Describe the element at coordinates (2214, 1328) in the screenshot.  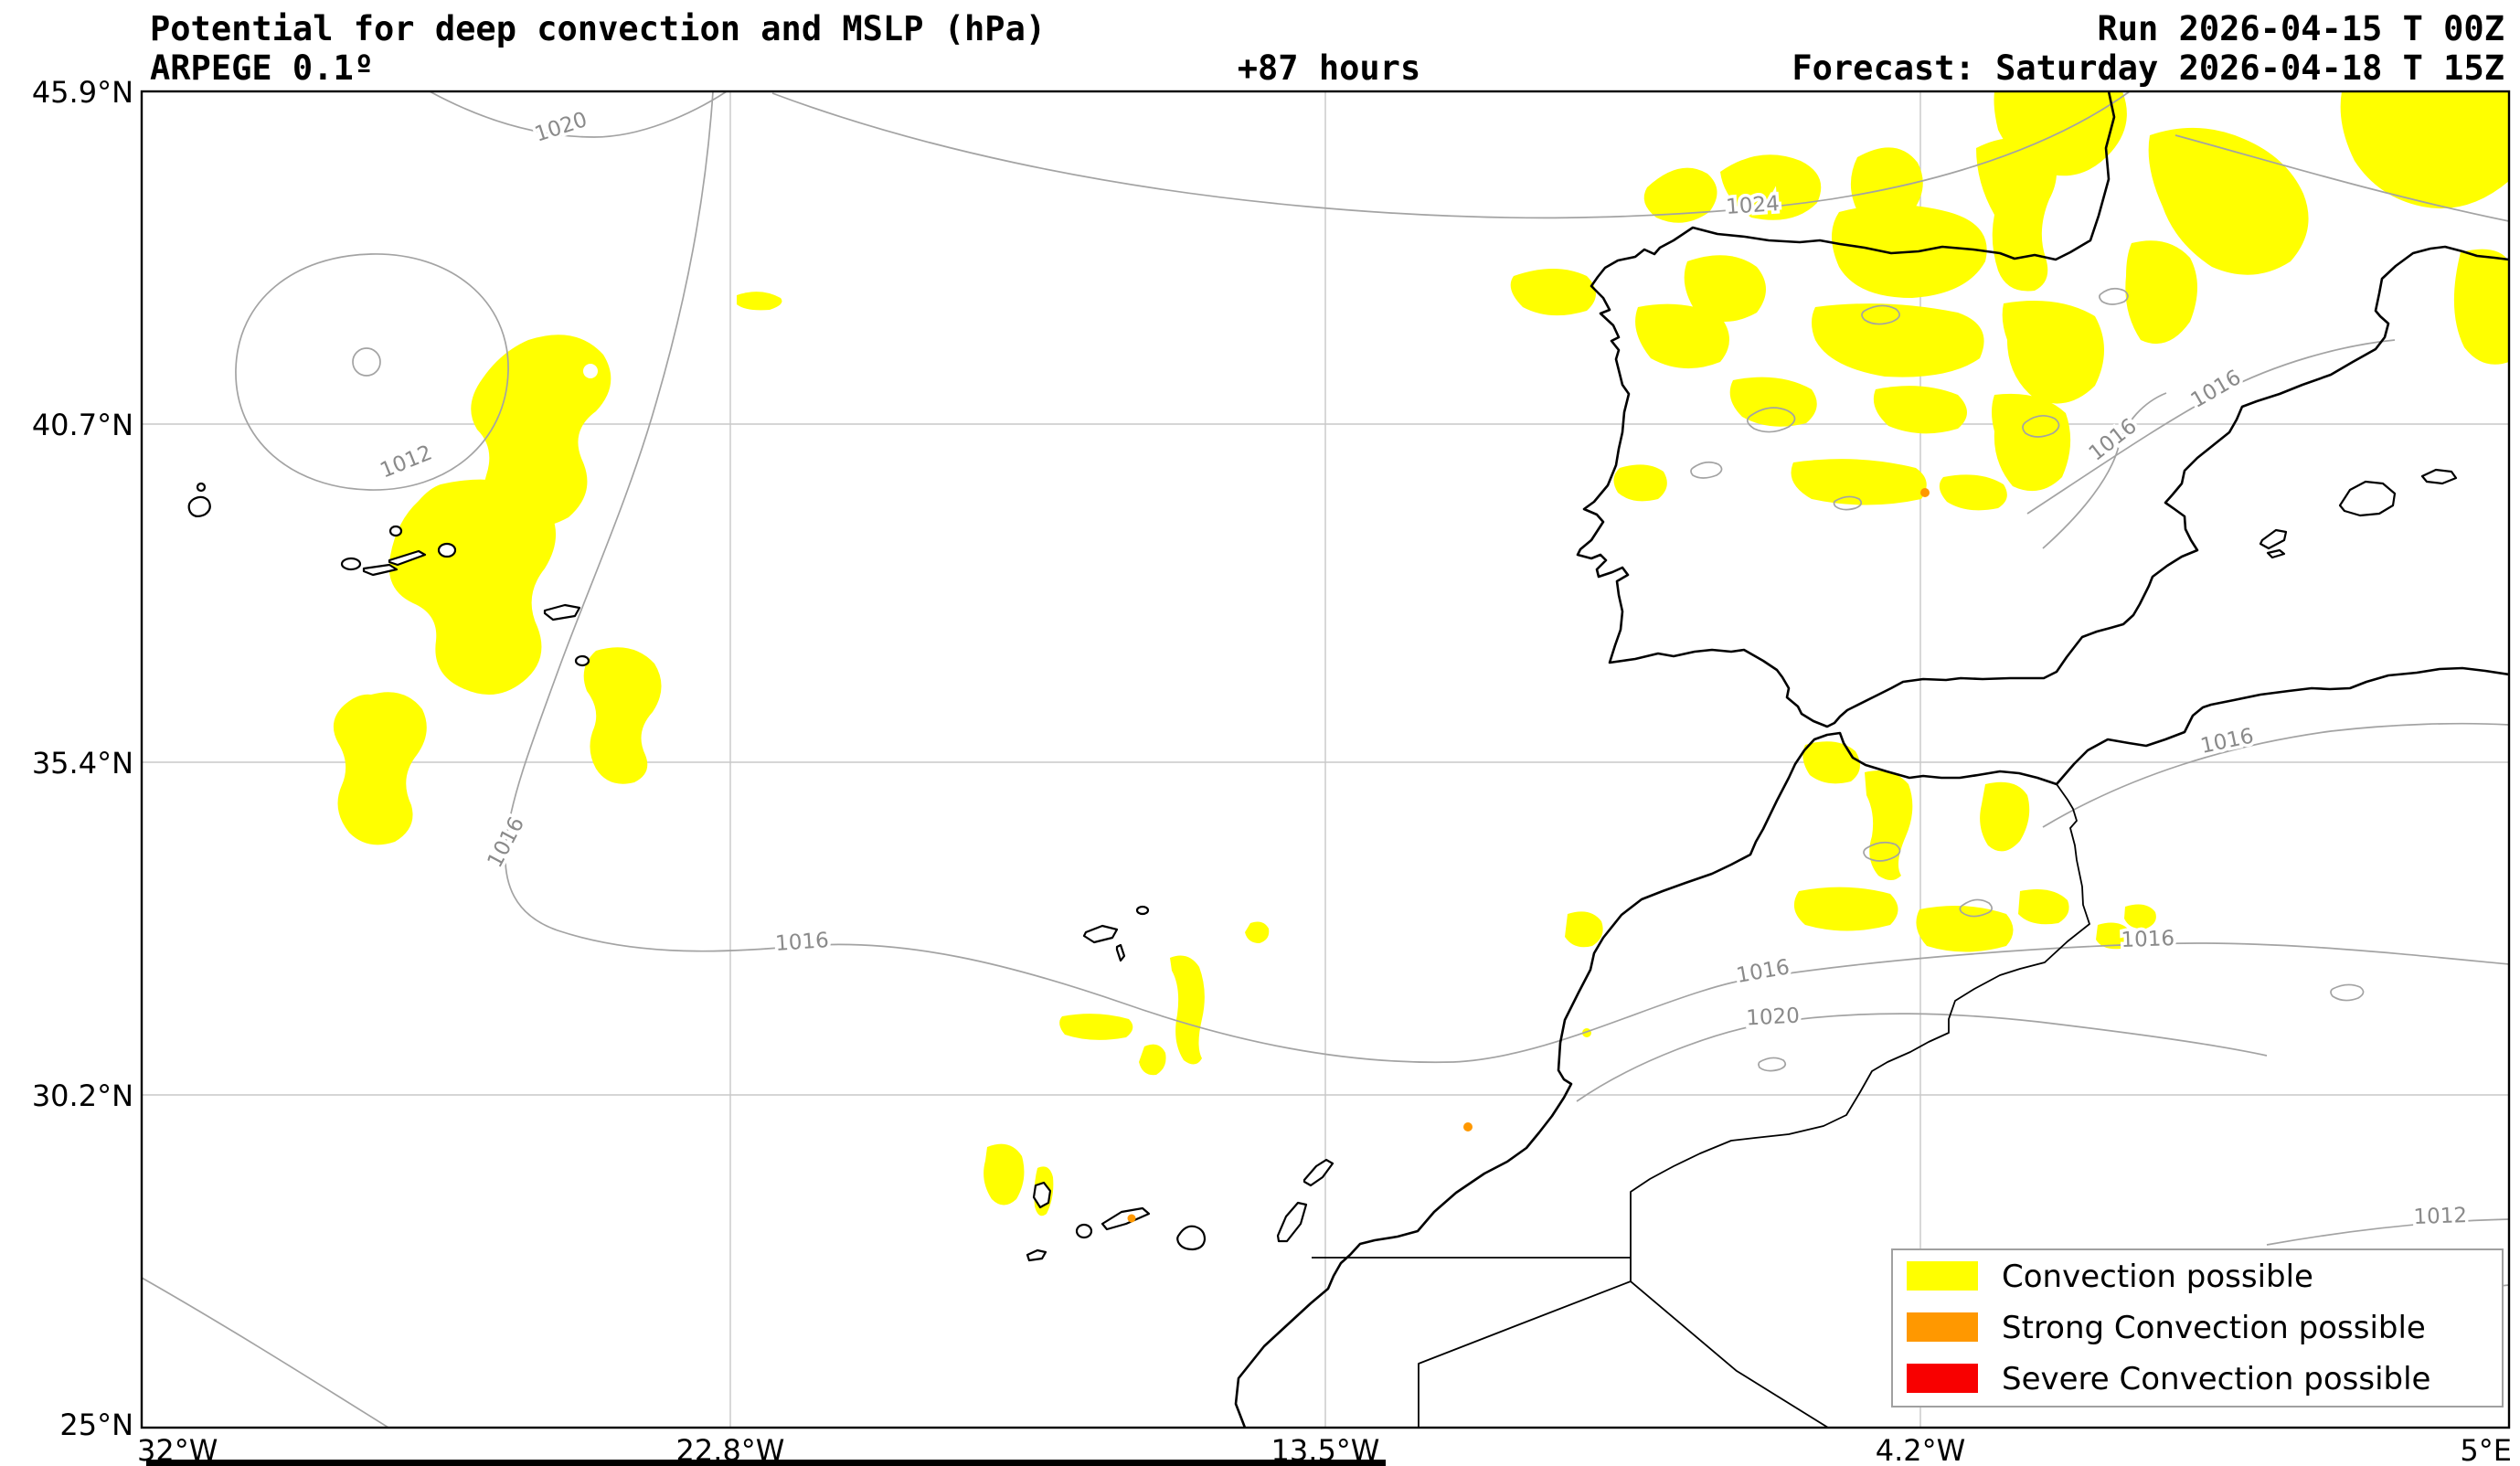
I see `legend-label-strong-convection: Strong Convection possible` at that location.